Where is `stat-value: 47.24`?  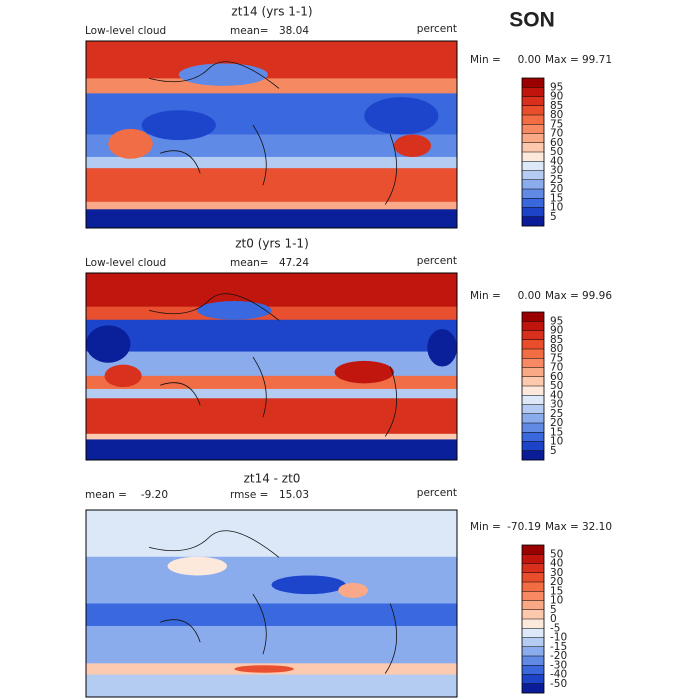
stat-value: 47.24 is located at coordinates (294, 263).